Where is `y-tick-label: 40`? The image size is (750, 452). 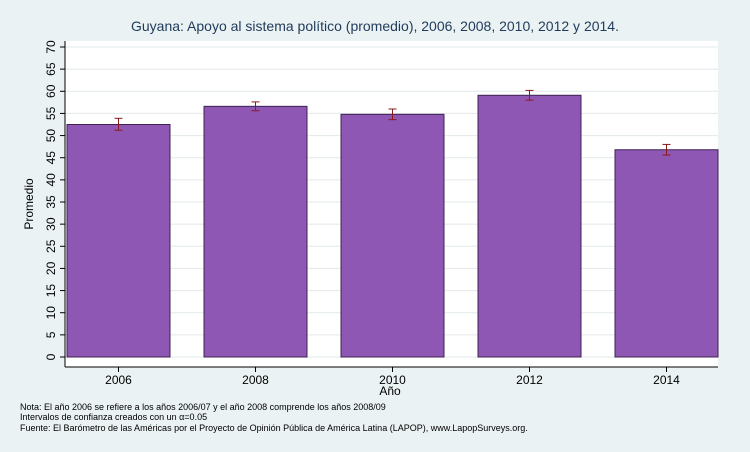
y-tick-label: 40 is located at coordinates (51, 180).